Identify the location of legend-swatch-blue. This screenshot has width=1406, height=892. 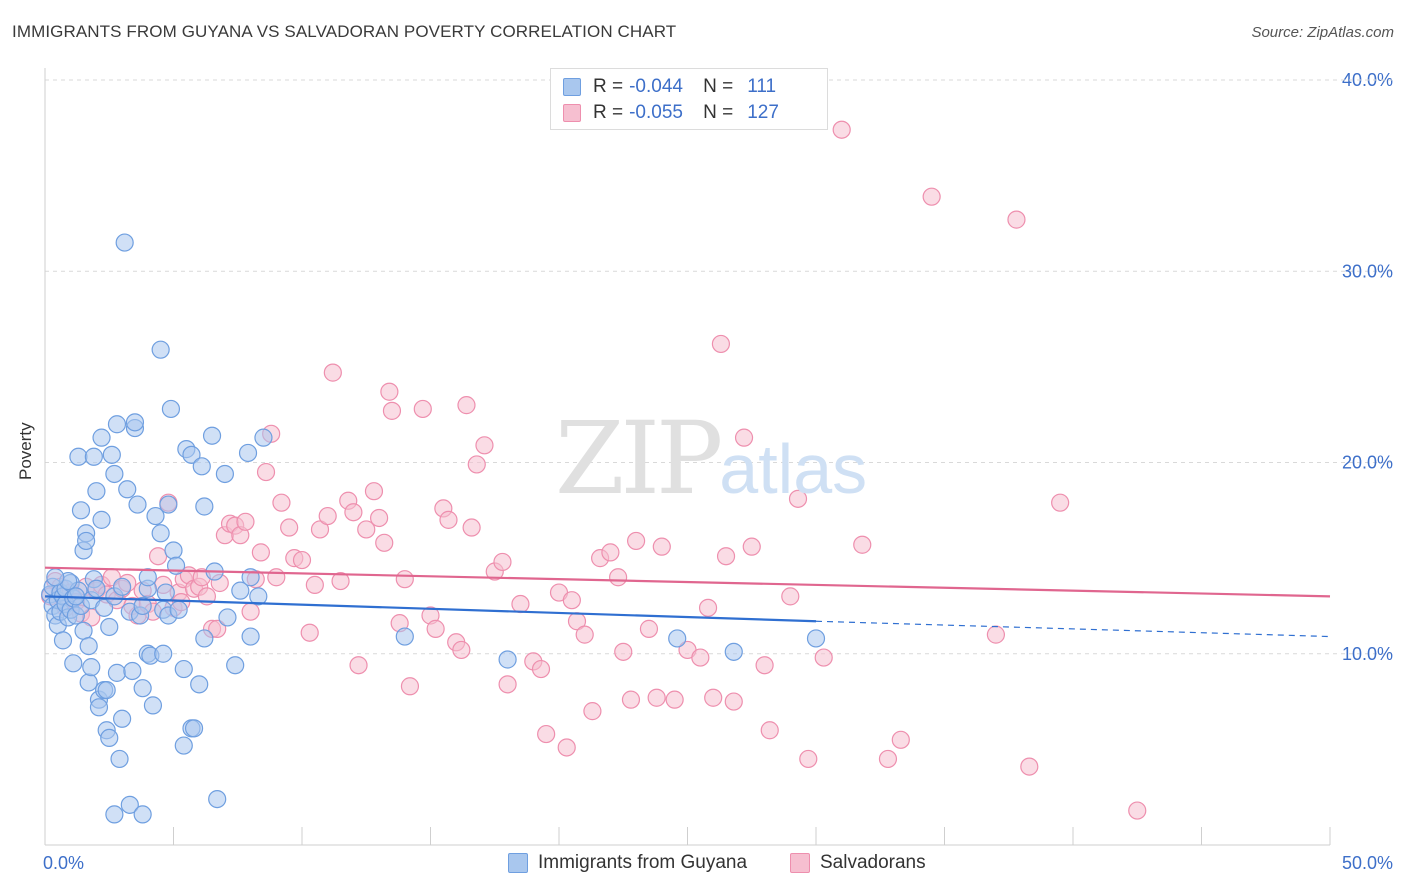
(572, 87).